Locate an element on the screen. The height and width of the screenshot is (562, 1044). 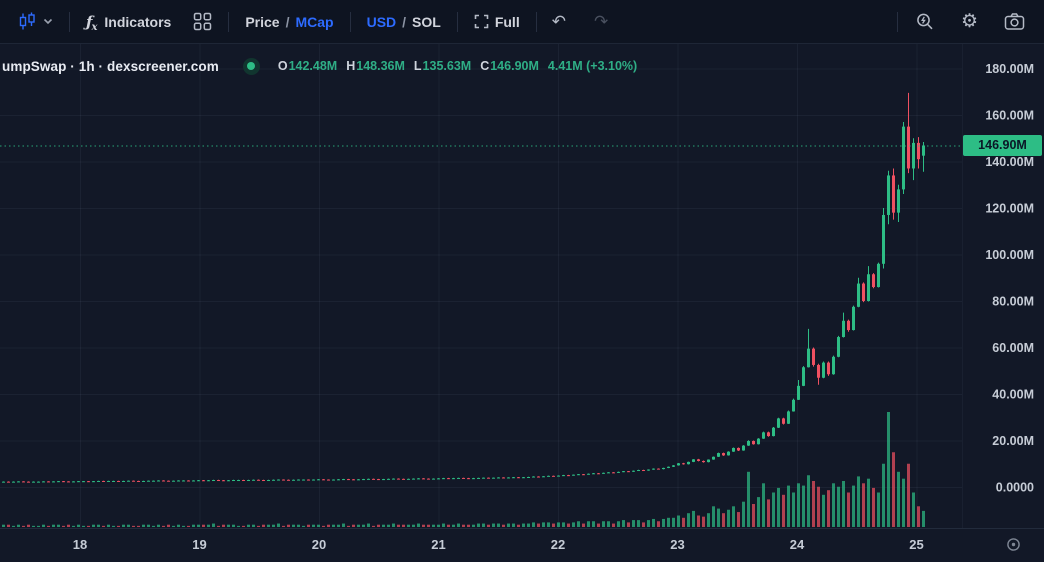
camera-icon is located at coordinates (1014, 21).